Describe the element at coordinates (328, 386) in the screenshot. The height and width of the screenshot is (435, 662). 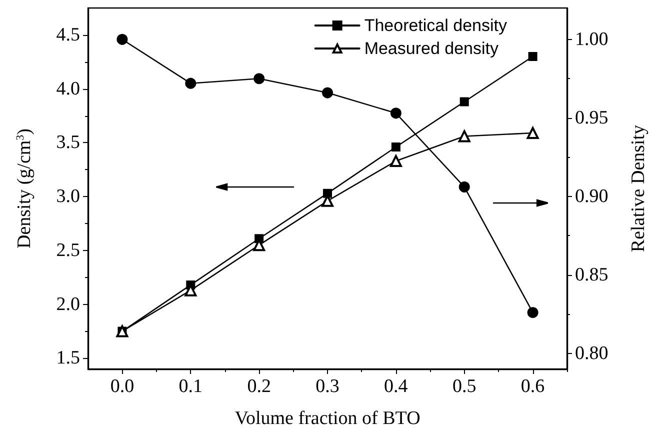
I see `x-tick-label: 0.3` at that location.